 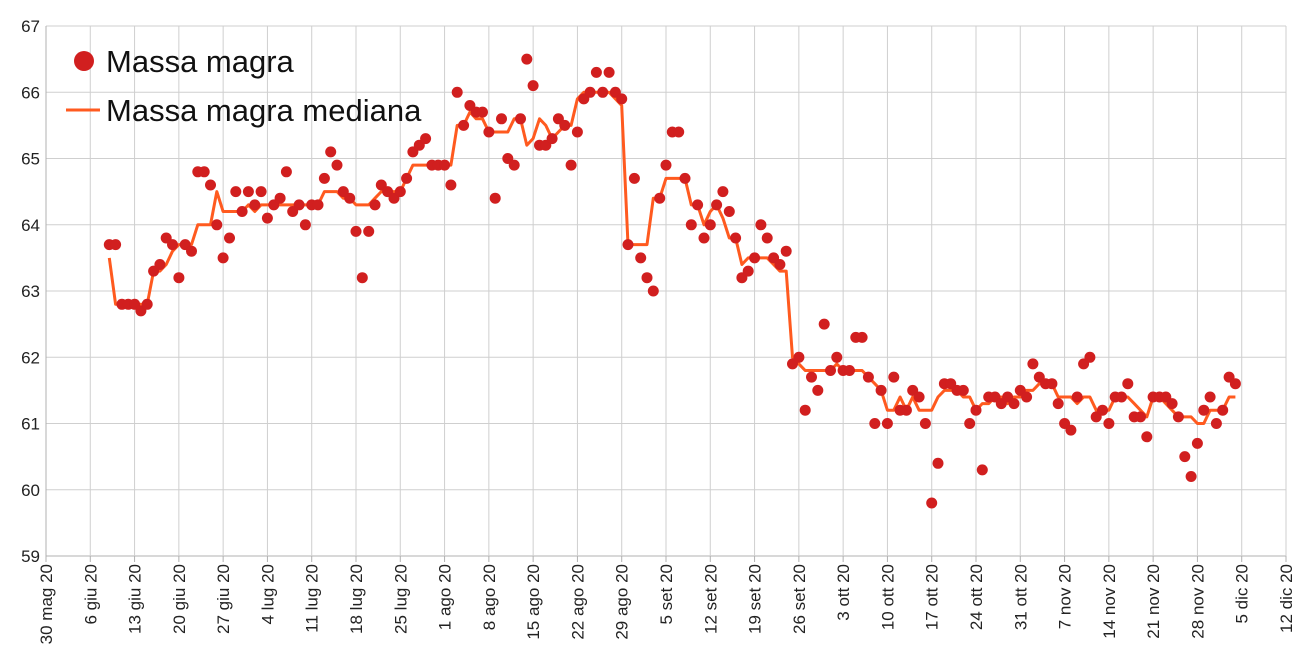 What do you see at coordinates (932, 597) in the screenshot?
I see `x-tick-label: 17 ott 20` at bounding box center [932, 597].